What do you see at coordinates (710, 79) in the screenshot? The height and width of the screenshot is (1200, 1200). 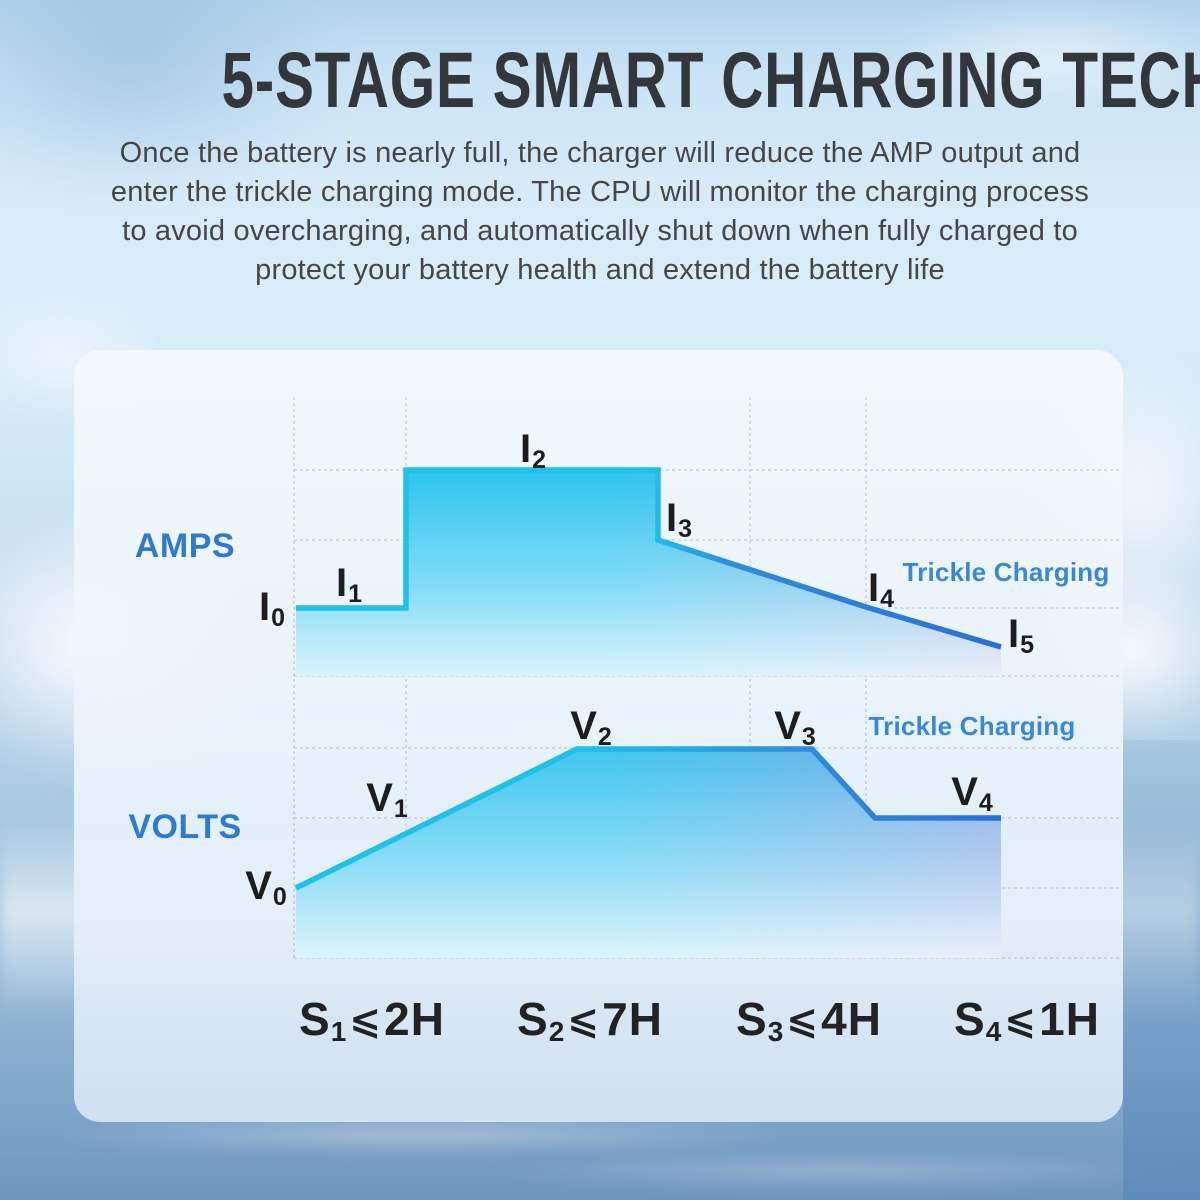 I see `page-title: 5-STAGE SMART CHARGING TECHNOLOGY` at bounding box center [710, 79].